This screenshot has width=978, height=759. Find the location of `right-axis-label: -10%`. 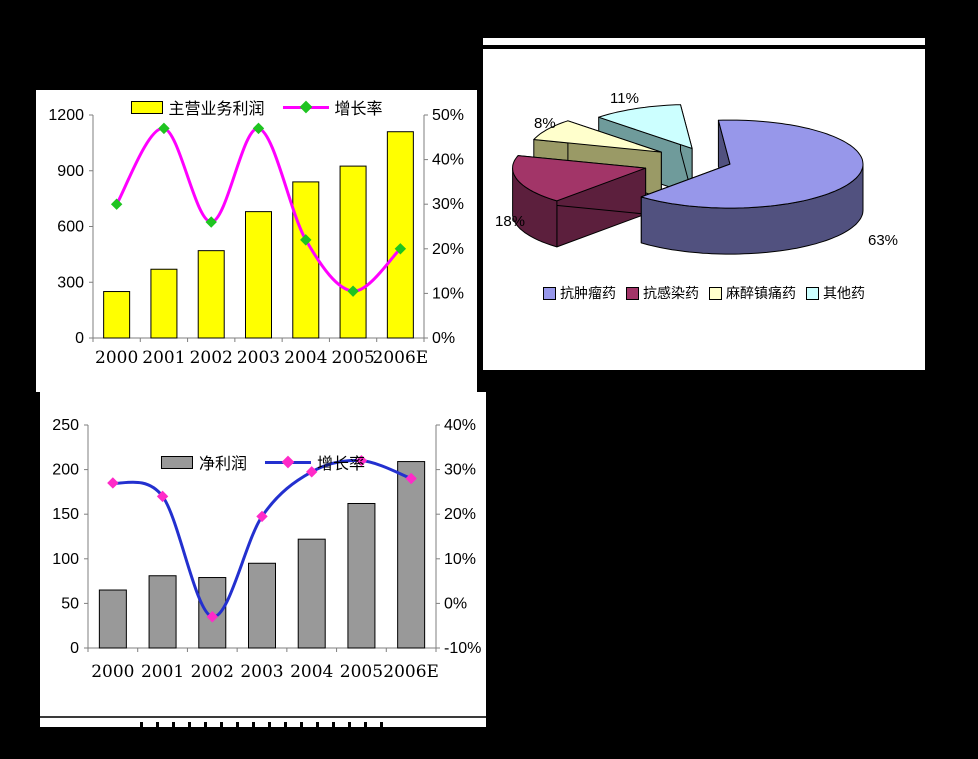

right-axis-label: -10% is located at coordinates (462, 648).